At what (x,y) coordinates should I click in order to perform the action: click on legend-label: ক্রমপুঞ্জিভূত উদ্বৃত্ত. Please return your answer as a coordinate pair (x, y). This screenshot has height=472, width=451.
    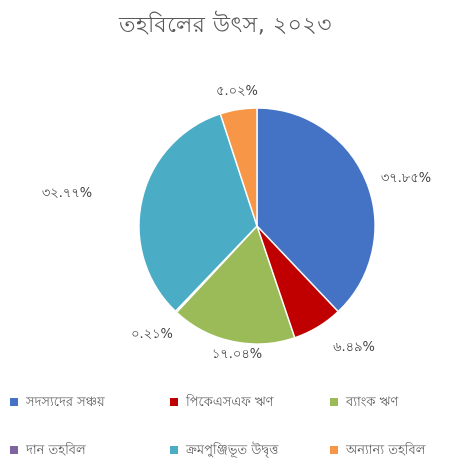
    Looking at the image, I should click on (232, 450).